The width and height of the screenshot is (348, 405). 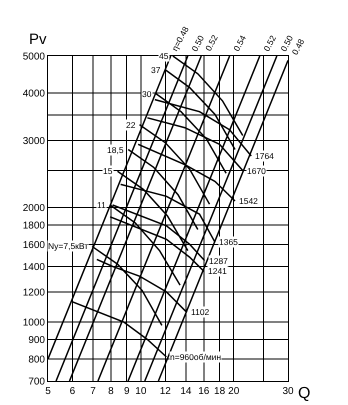 What do you see at coordinates (48, 391) in the screenshot?
I see `x-tick-label: 5` at bounding box center [48, 391].